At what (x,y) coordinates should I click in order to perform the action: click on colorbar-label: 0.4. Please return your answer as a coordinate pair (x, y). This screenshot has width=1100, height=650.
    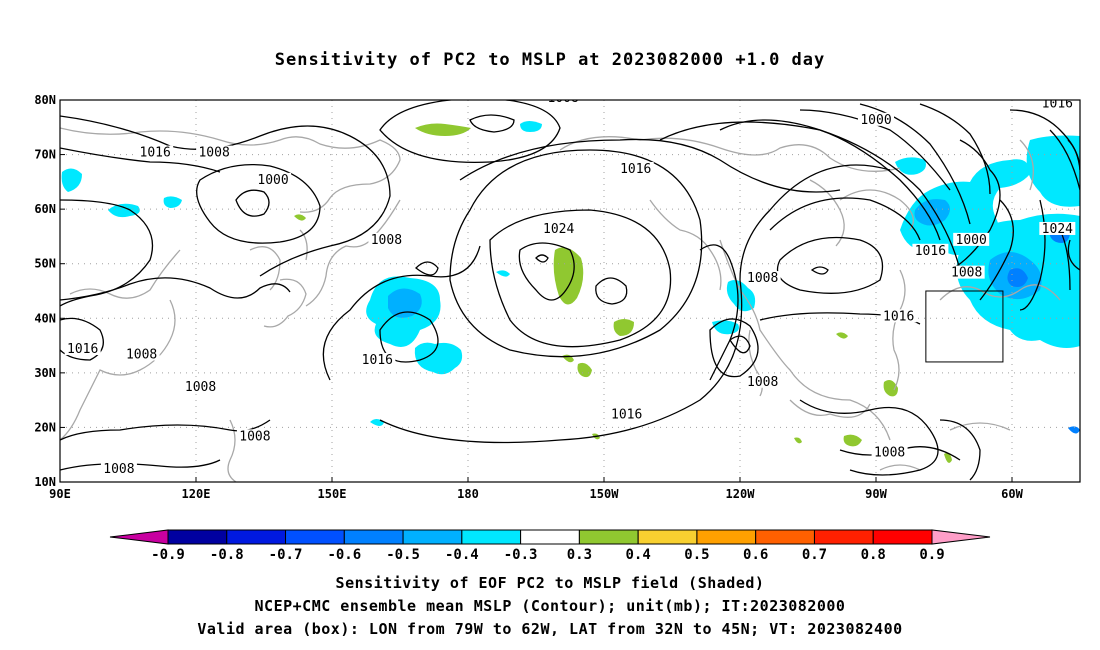
    Looking at the image, I should click on (638, 555).